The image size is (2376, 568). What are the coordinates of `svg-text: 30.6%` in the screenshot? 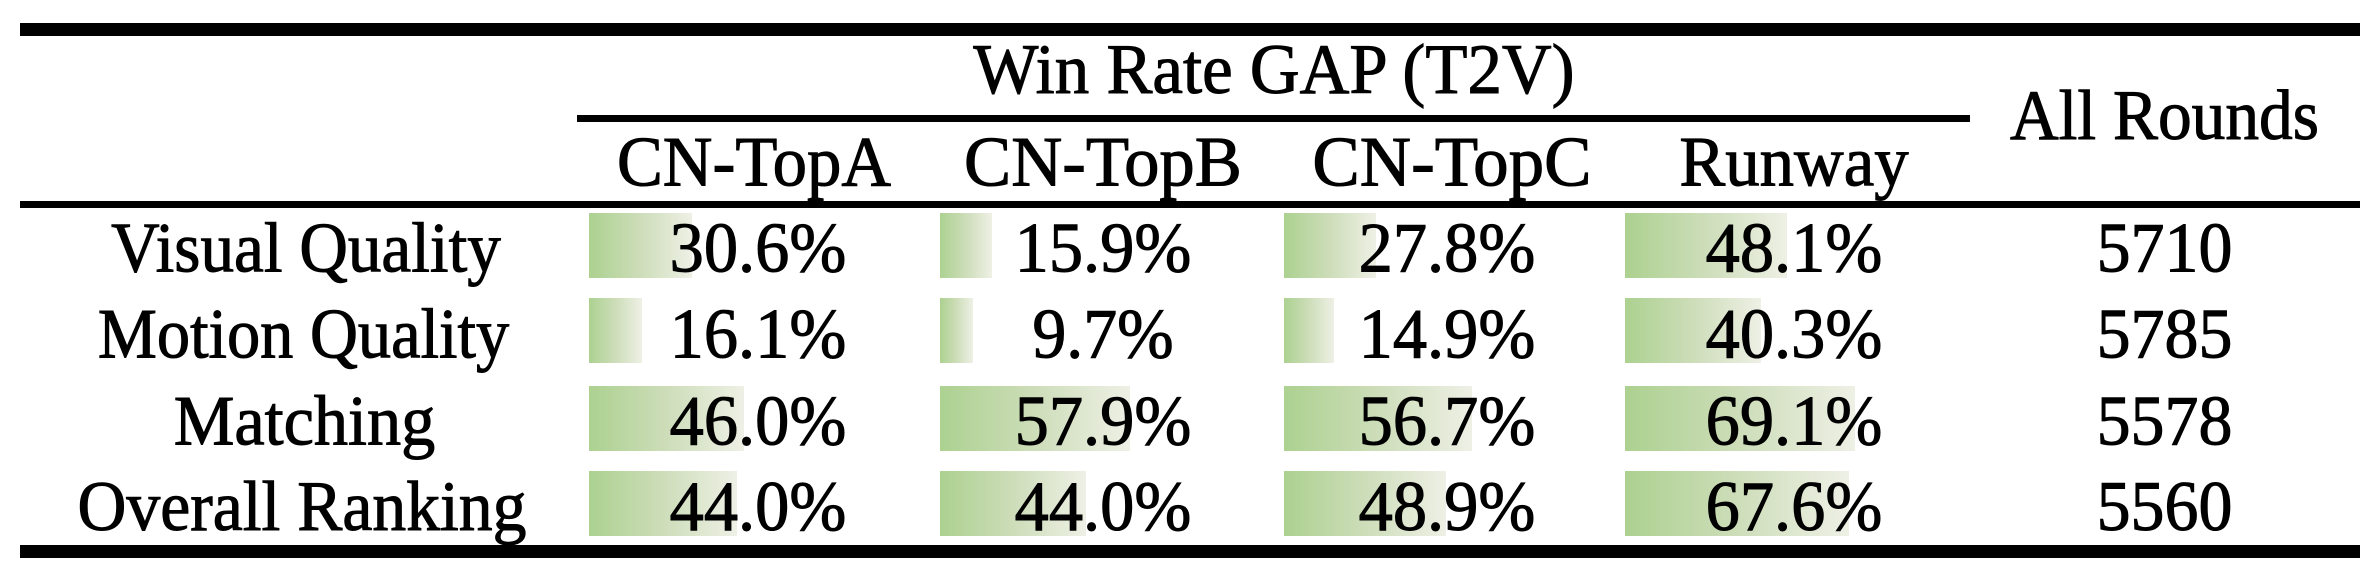 It's located at (758, 249).